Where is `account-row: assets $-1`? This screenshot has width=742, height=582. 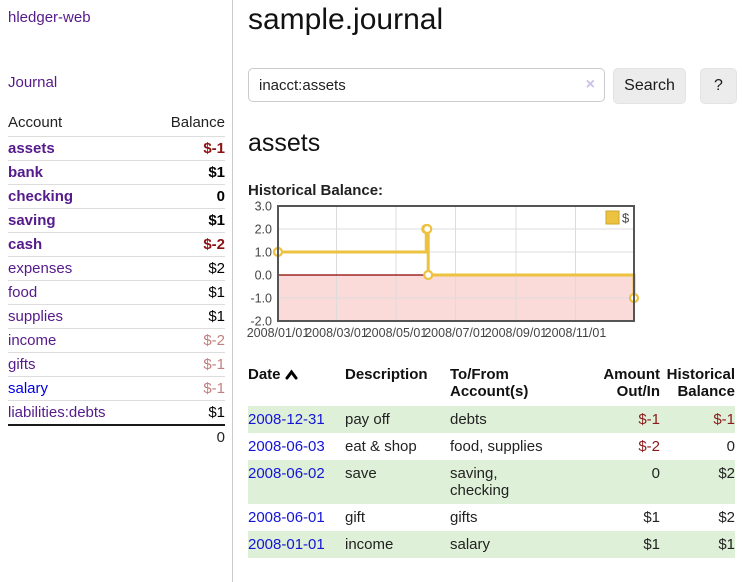 account-row: assets $-1 is located at coordinates (116, 148).